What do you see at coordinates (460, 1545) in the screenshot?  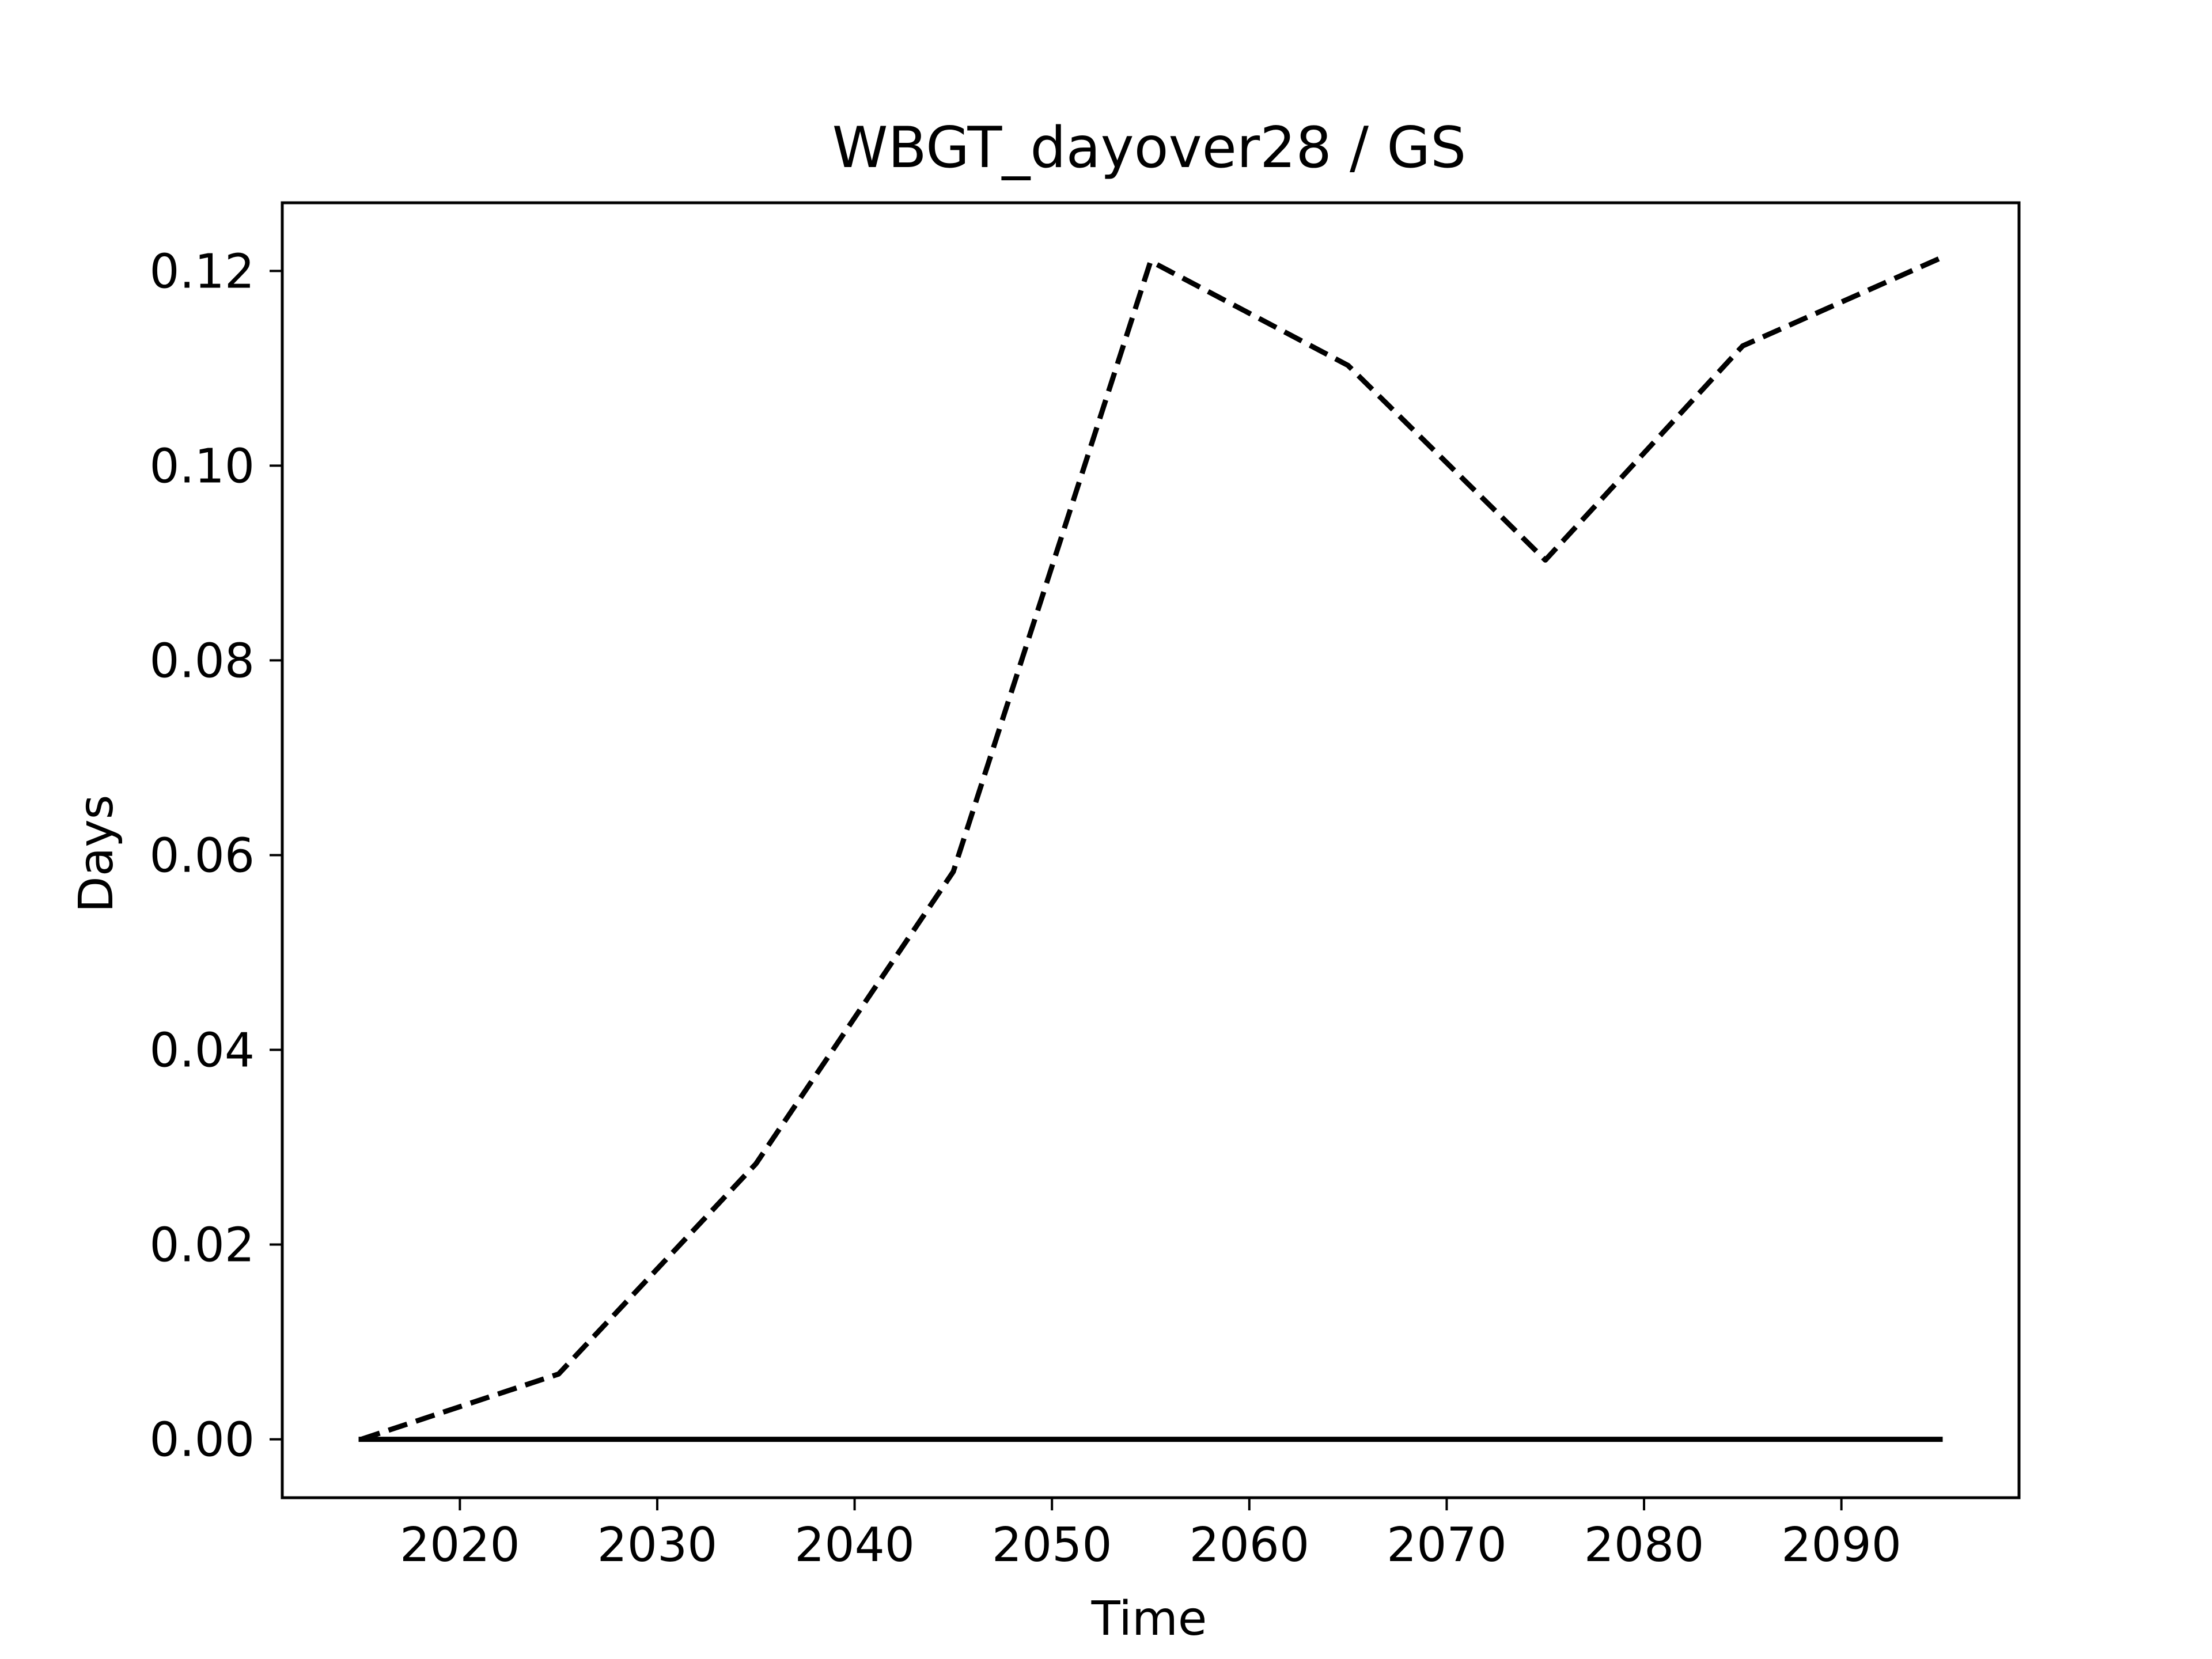 I see `x-tick-label: 2020` at bounding box center [460, 1545].